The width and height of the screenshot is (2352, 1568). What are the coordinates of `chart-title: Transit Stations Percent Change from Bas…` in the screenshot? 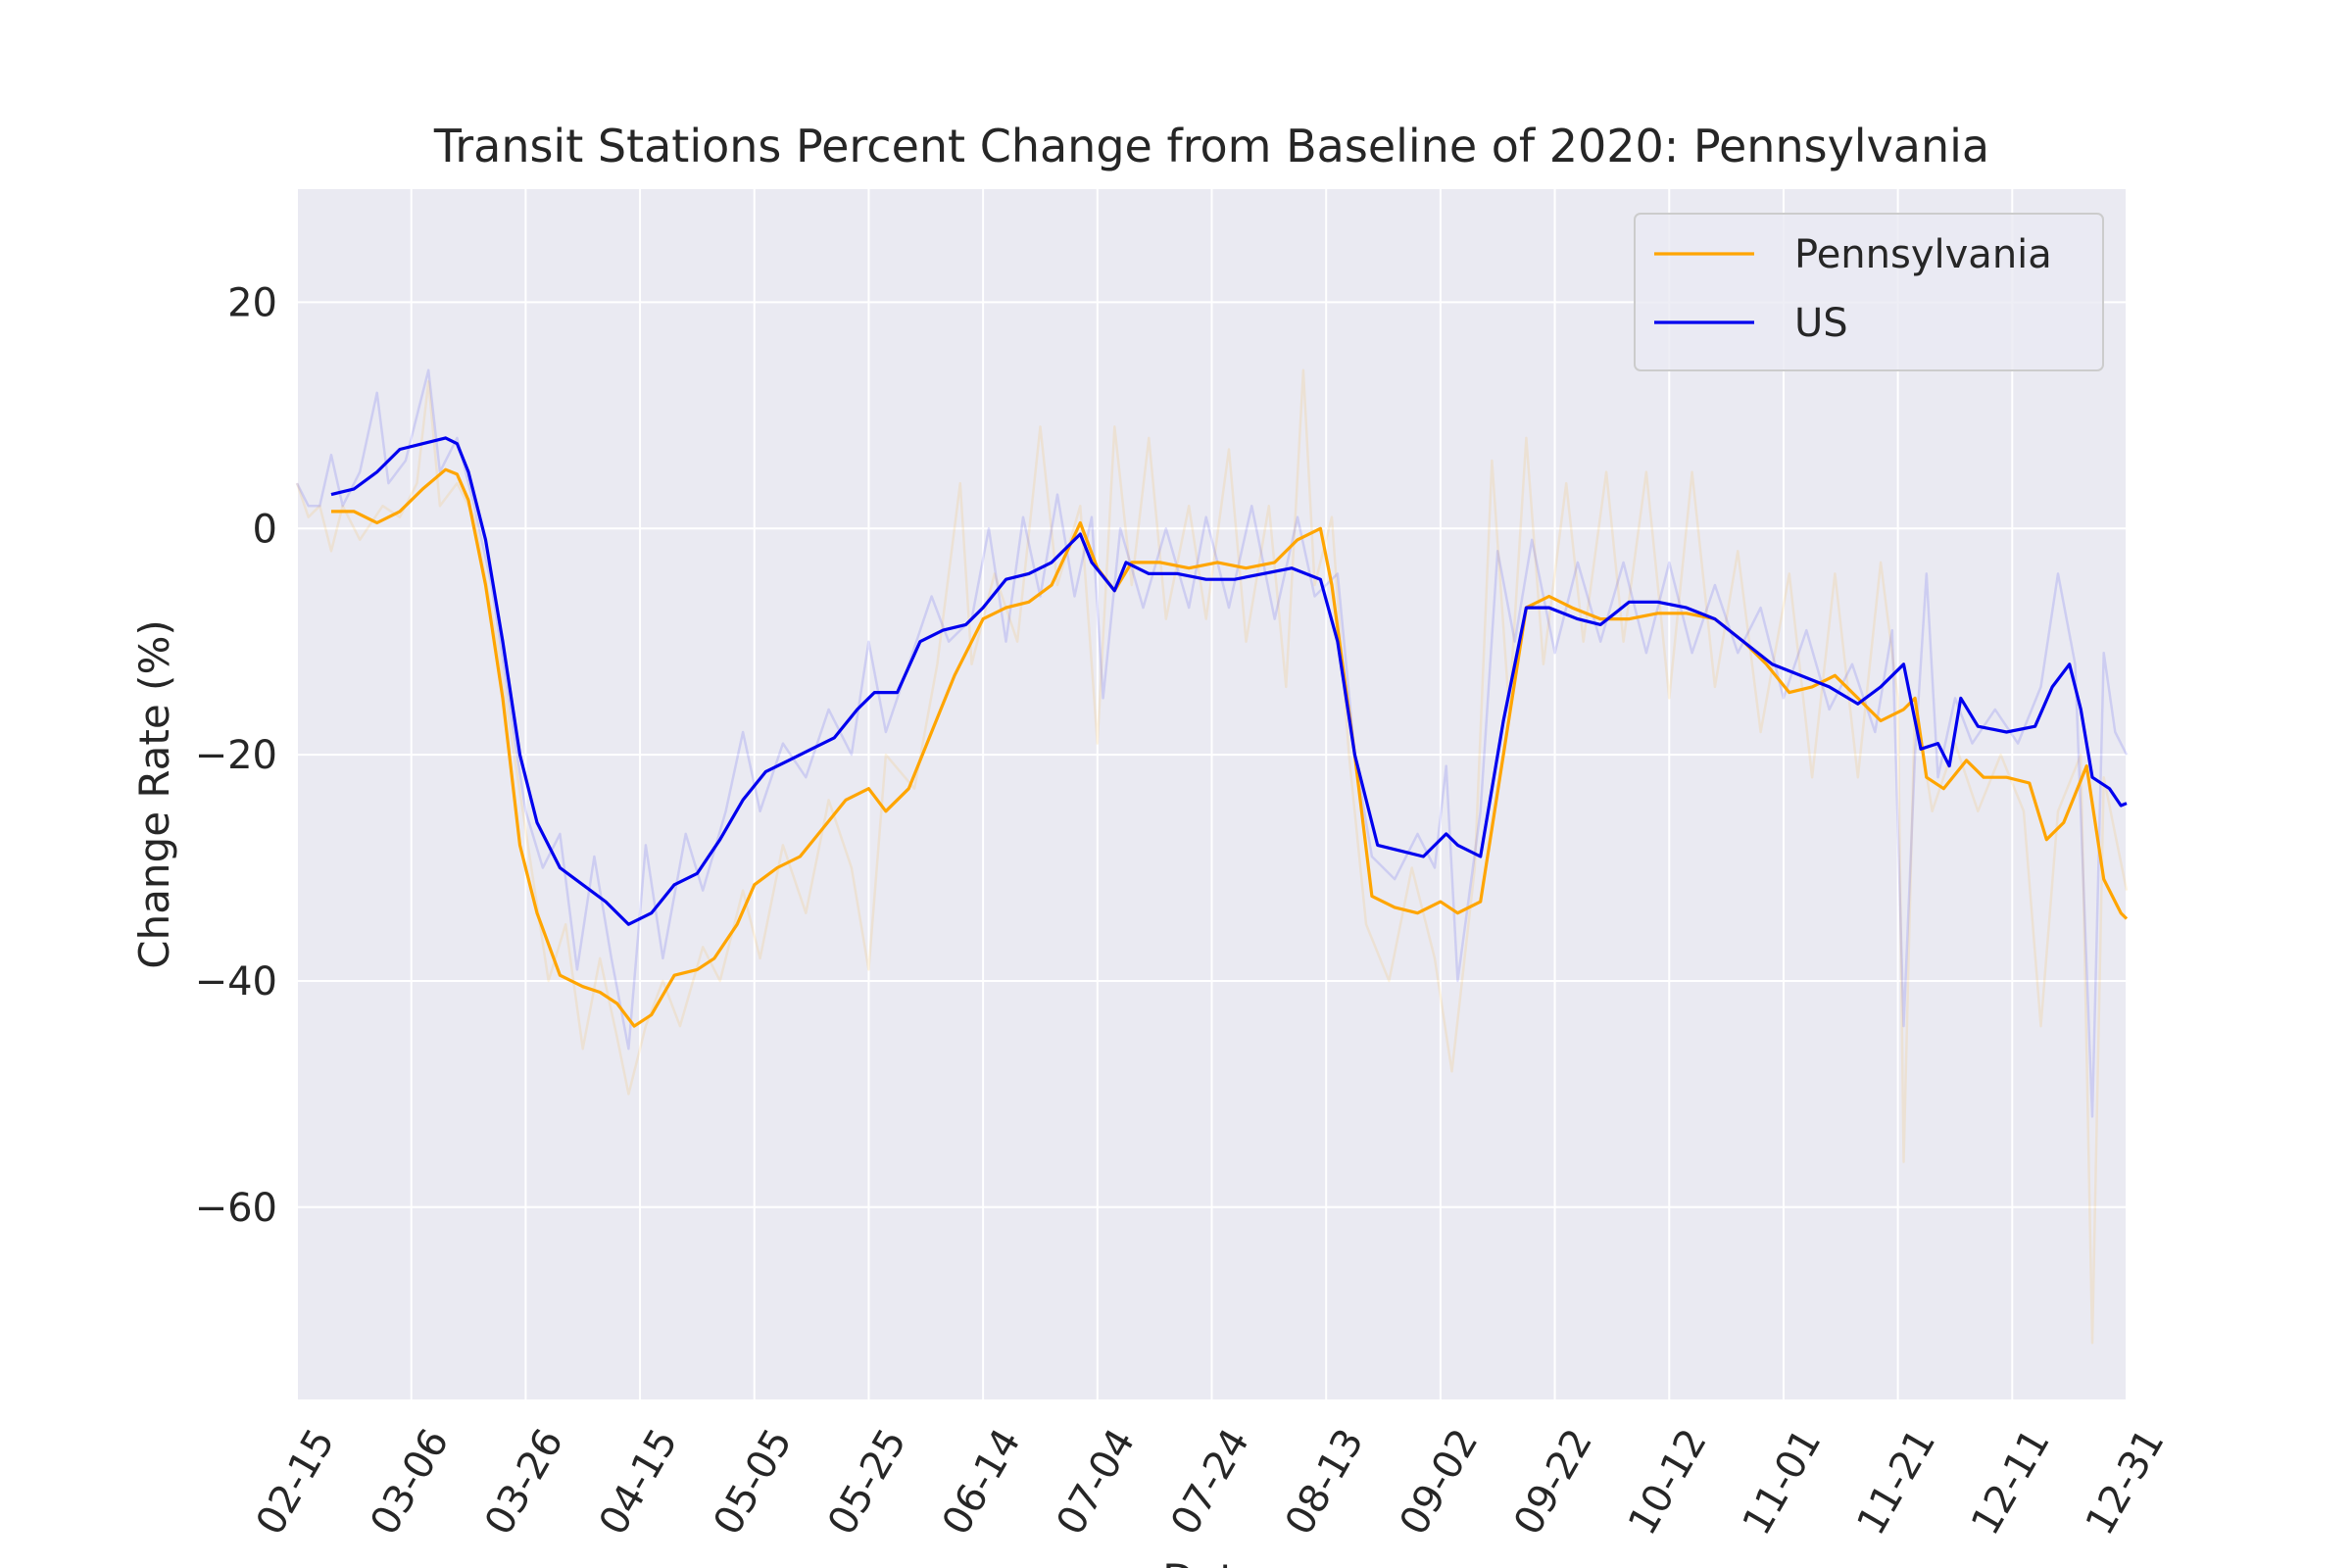 It's located at (1211, 146).